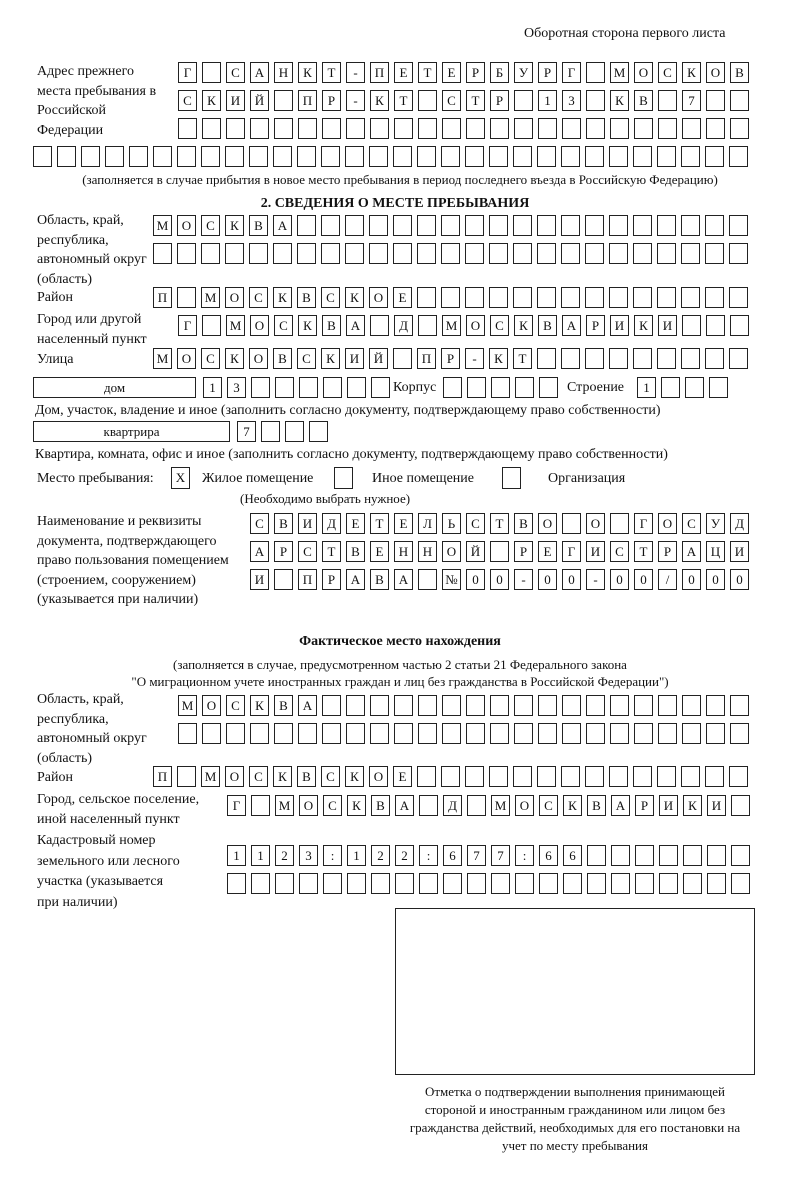 Image resolution: width=800 pixels, height=1180 pixels. I want to click on char-cell: У, so click(523, 72).